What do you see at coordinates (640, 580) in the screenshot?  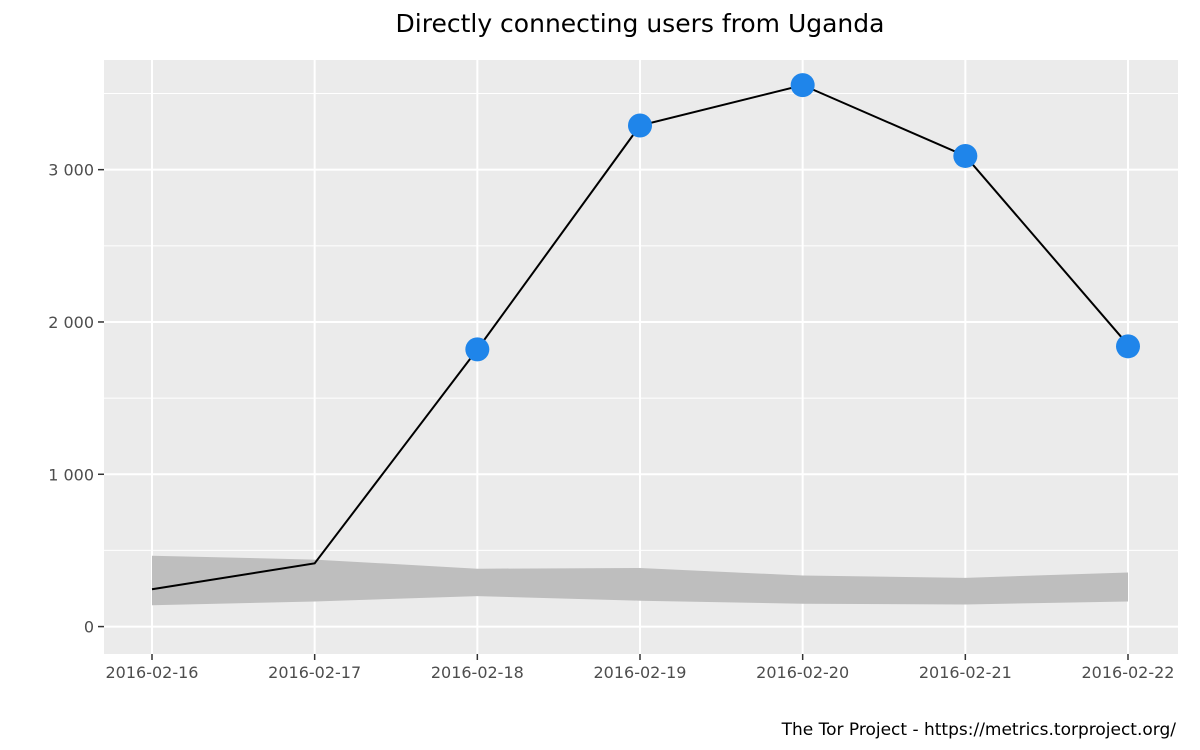 I see `expected-range-ribbon` at bounding box center [640, 580].